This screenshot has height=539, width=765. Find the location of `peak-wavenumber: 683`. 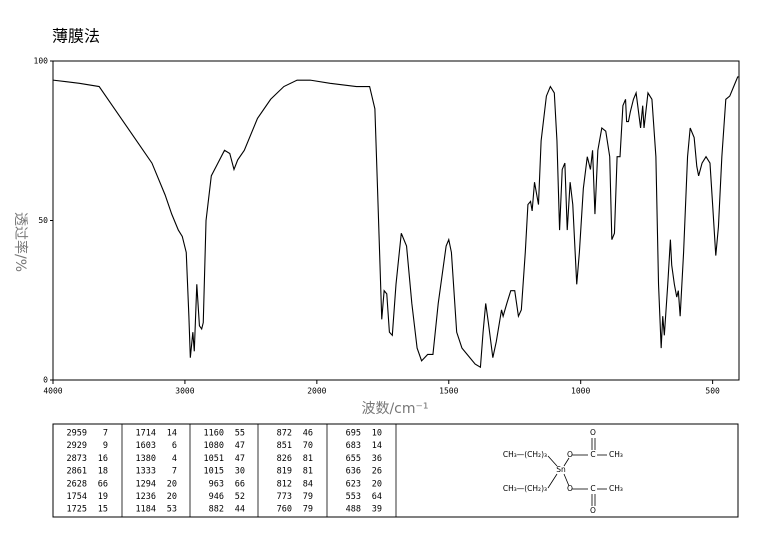

peak-wavenumber: 683 is located at coordinates (353, 446).